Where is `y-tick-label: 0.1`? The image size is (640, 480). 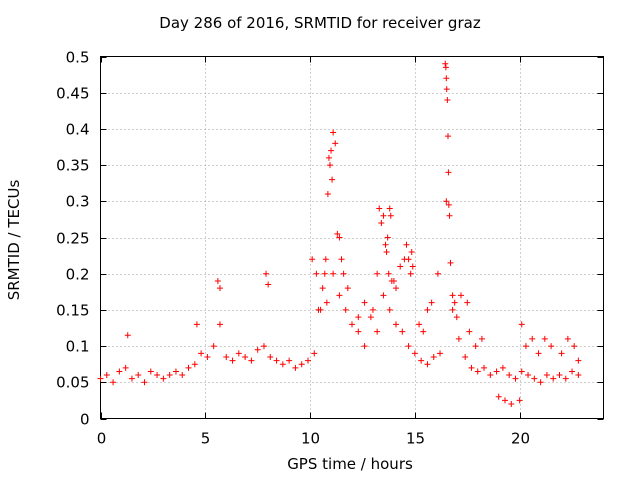
y-tick-label: 0.1 is located at coordinates (78, 347).